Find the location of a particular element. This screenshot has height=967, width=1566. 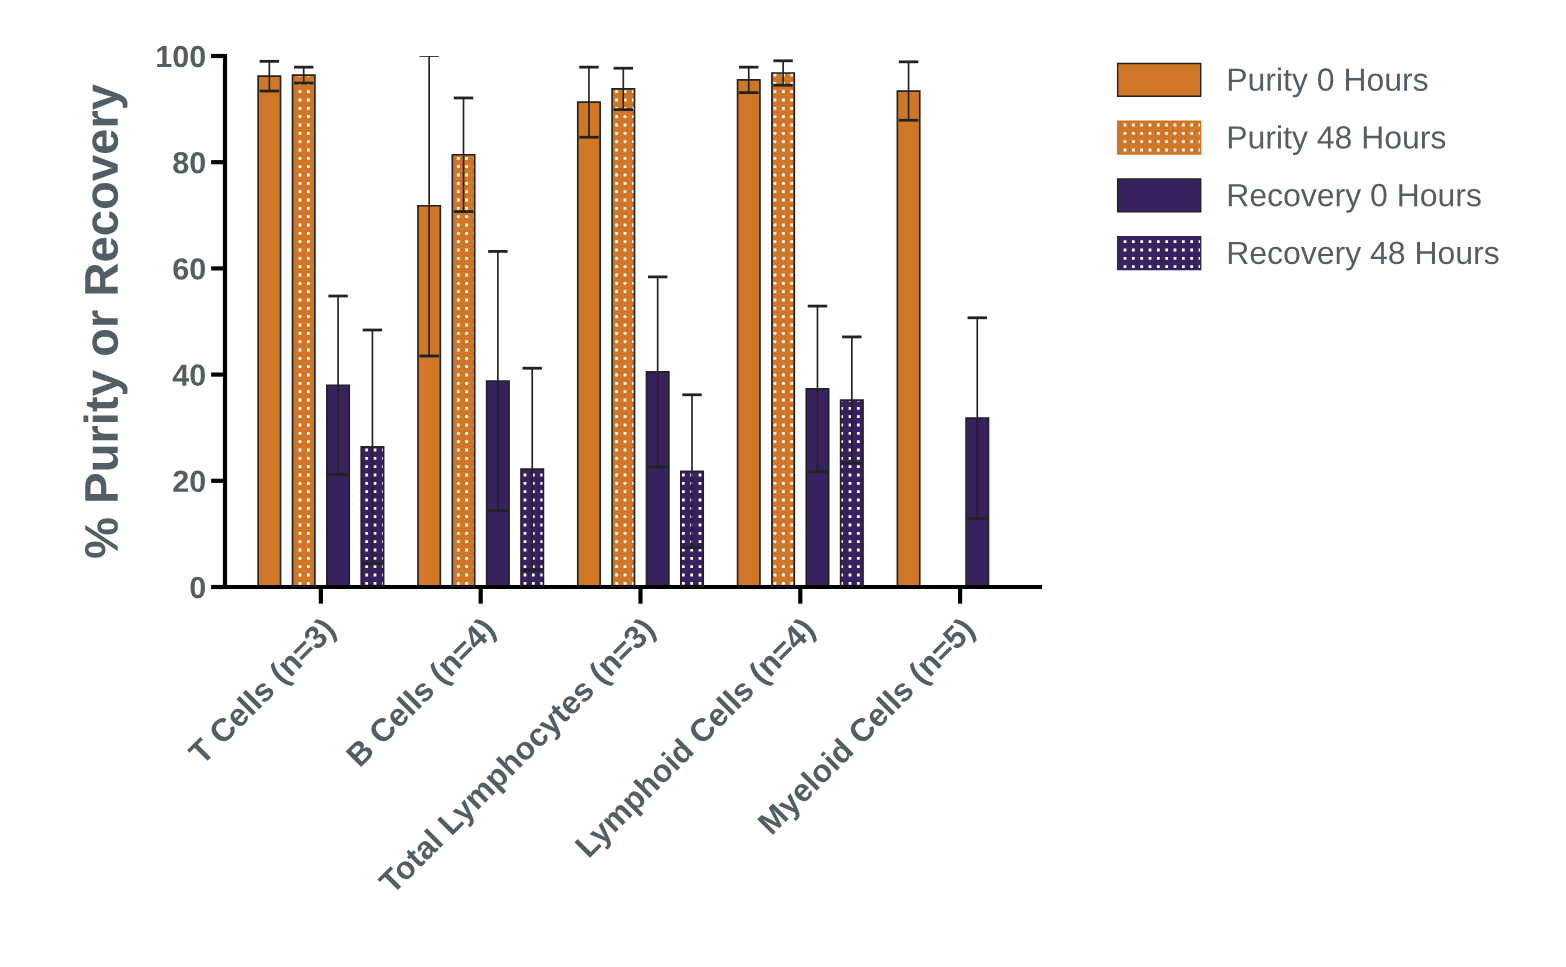

y-tick-label: 60 is located at coordinates (189, 269).